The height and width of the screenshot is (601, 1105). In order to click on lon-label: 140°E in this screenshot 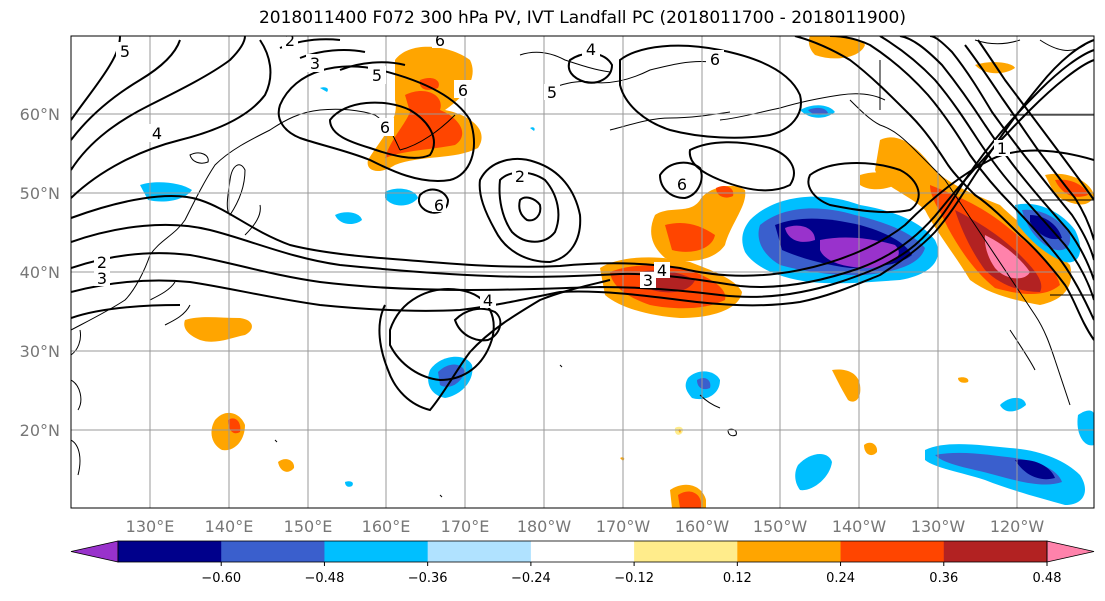, I will do `click(229, 526)`.